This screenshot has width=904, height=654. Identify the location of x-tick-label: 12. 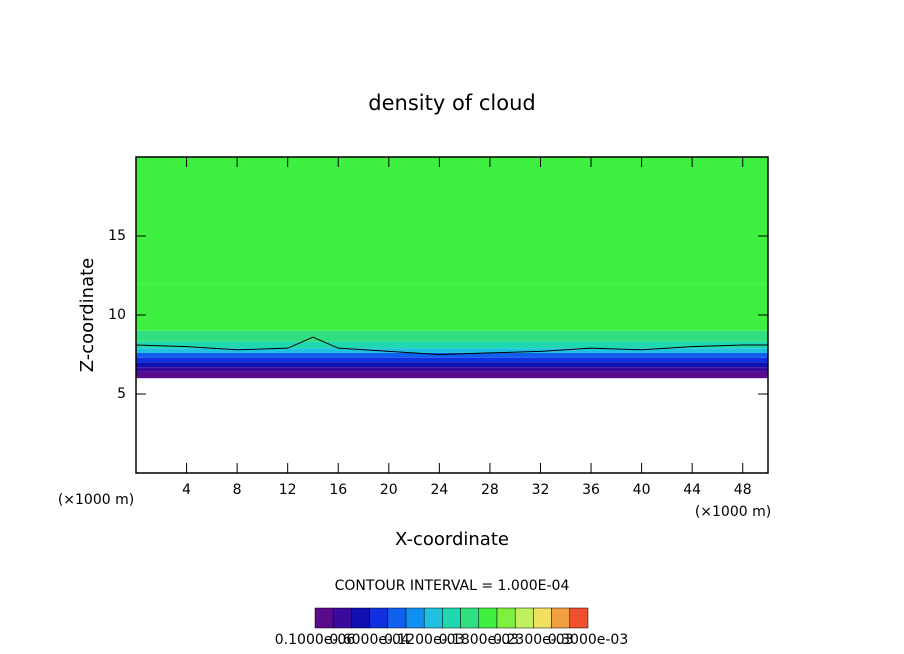
(288, 490).